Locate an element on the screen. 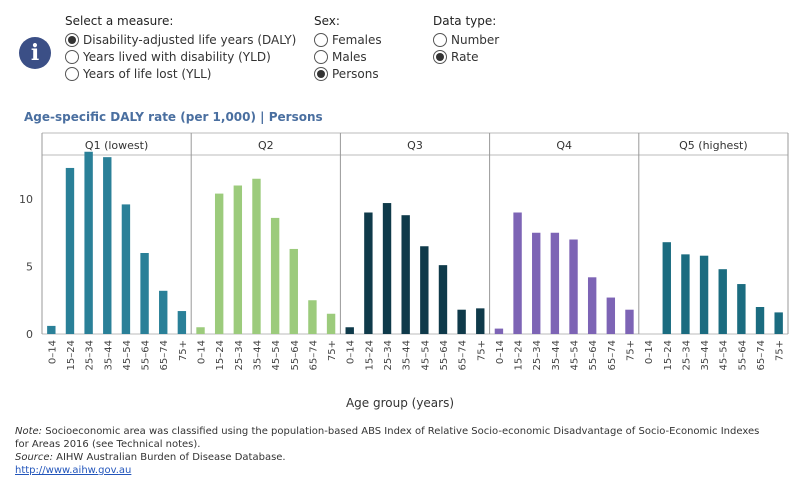 The height and width of the screenshot is (500, 800). data-type-option-rate: Rate is located at coordinates (466, 56).